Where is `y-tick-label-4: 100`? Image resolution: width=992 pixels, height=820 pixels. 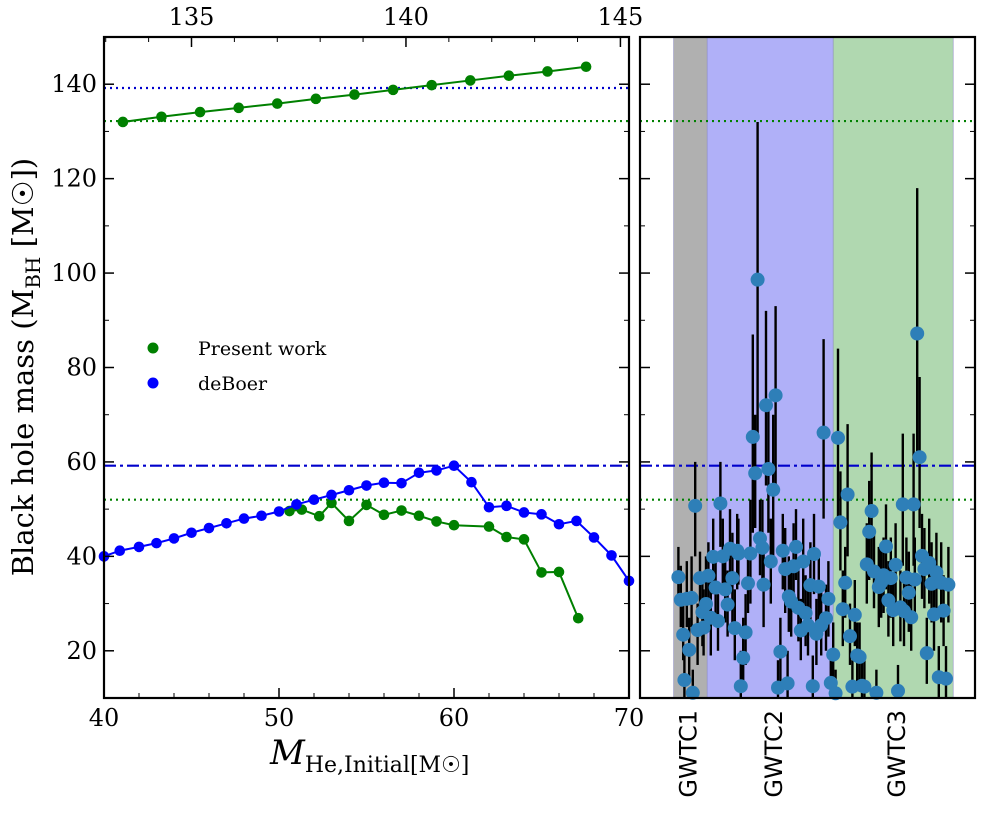 y-tick-label-4: 100 is located at coordinates (74, 273).